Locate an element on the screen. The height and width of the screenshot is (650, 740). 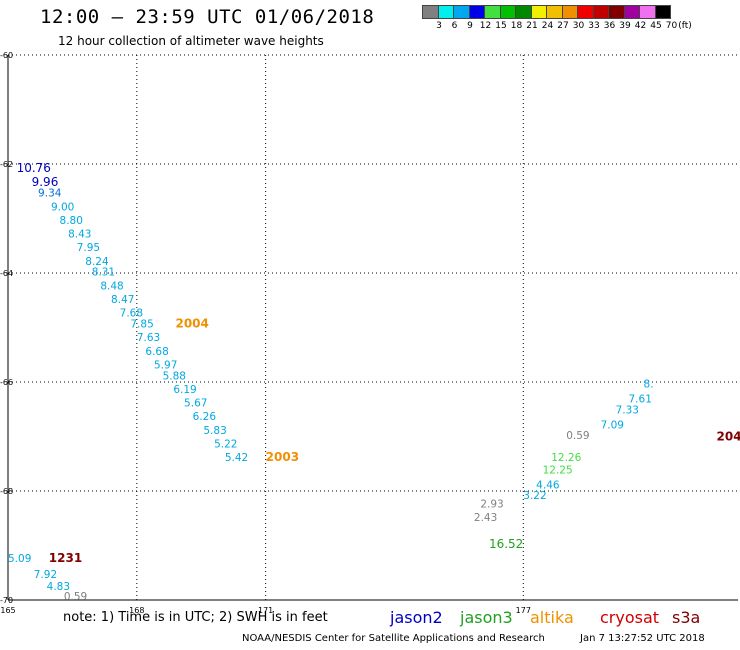
y-tick-label: -68 is located at coordinates (6, 491).